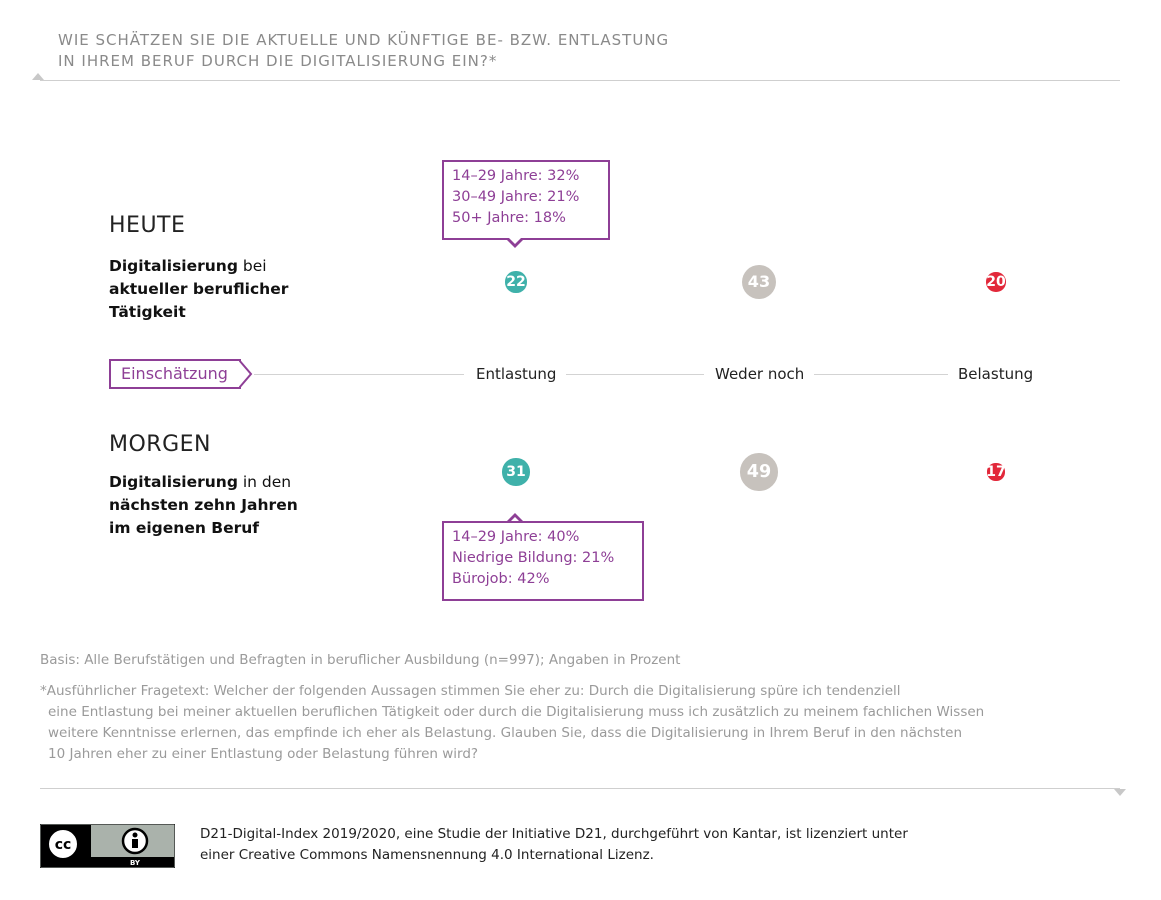 This screenshot has height=900, width=1161. What do you see at coordinates (759, 472) in the screenshot?
I see `bubble-morgen-weder-noch: 49` at bounding box center [759, 472].